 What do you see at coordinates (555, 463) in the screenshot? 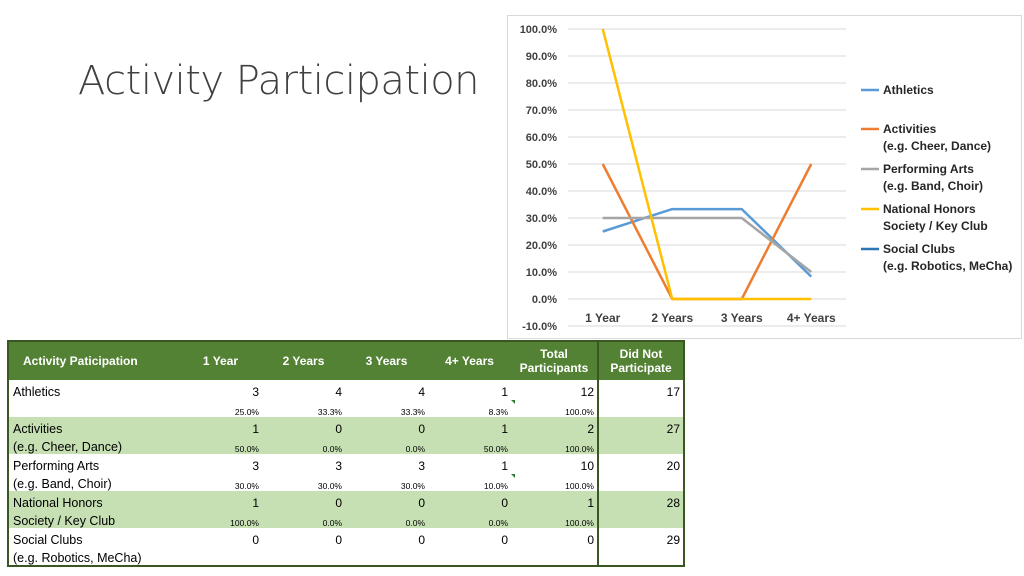
I see `total-cell: 10` at bounding box center [555, 463].